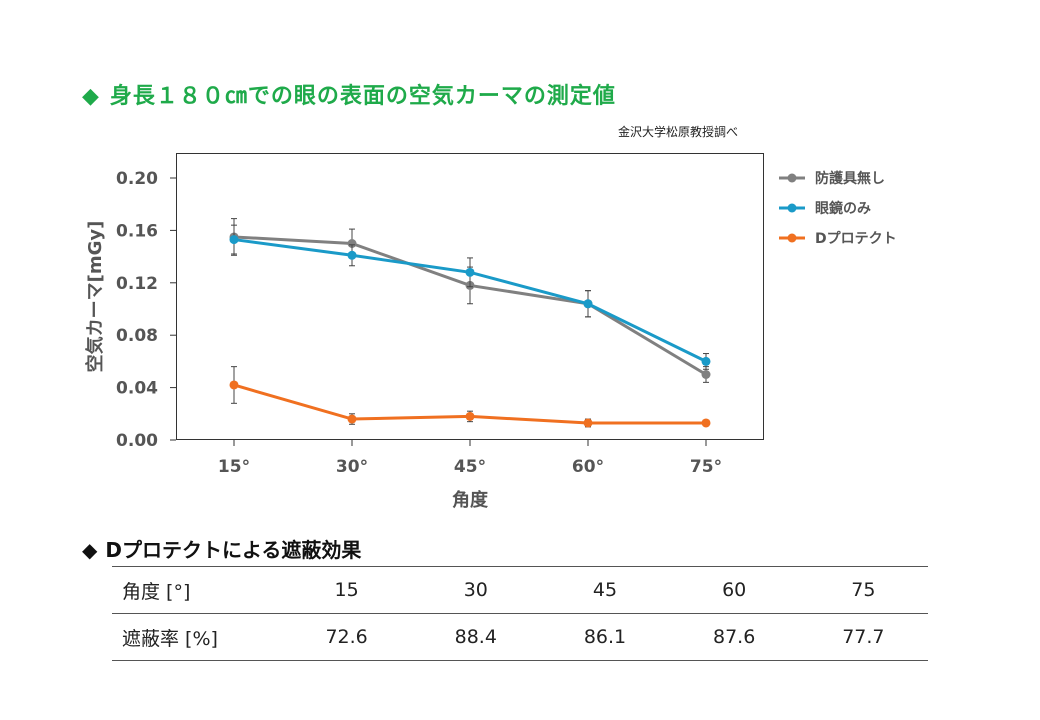 The height and width of the screenshot is (720, 1040). I want to click on table-row-rate: 遮蔽率 [%] 72.6 88.4 86.1 87.6 77.7, so click(520, 637).